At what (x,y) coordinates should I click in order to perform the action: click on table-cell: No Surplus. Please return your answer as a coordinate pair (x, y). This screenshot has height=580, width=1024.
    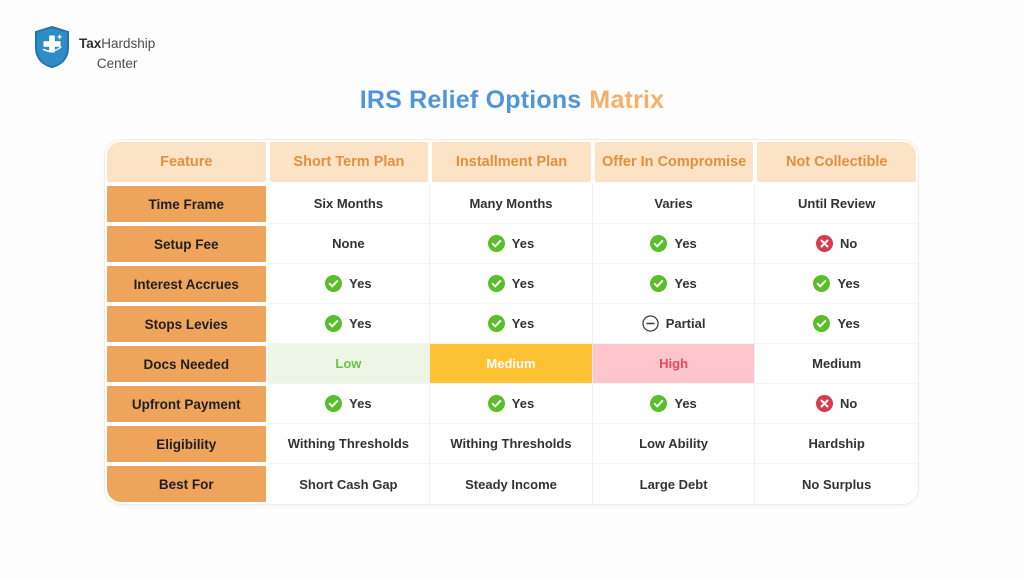
    Looking at the image, I should click on (836, 484).